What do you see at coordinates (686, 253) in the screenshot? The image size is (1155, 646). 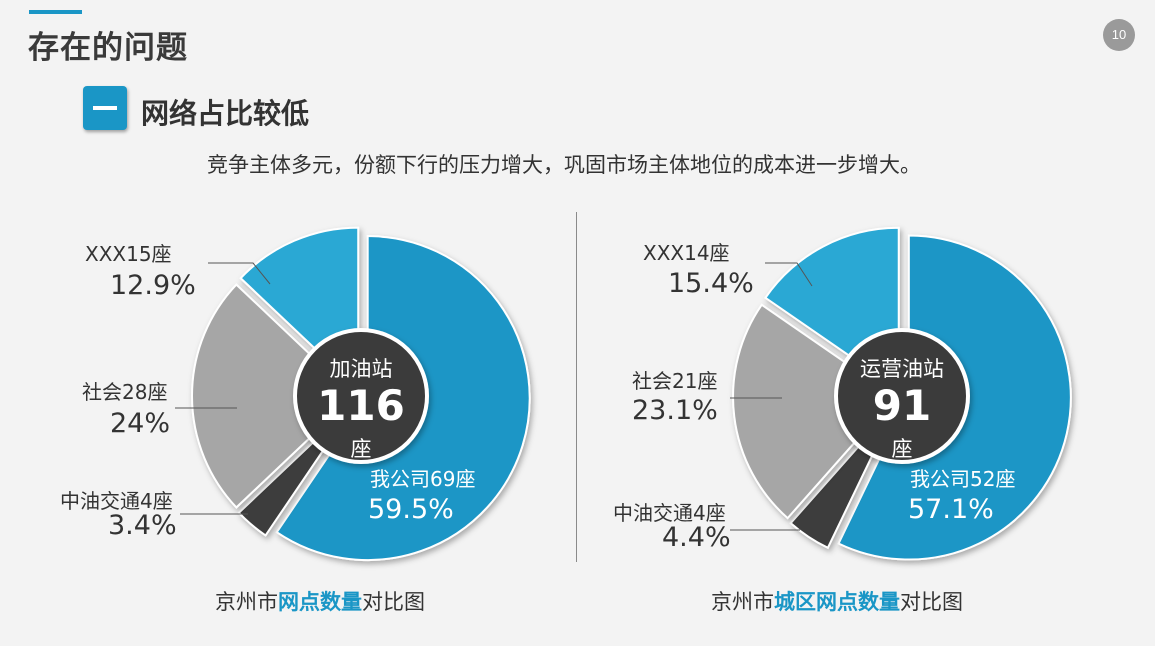 I see `slice-name-label: XXX14座` at bounding box center [686, 253].